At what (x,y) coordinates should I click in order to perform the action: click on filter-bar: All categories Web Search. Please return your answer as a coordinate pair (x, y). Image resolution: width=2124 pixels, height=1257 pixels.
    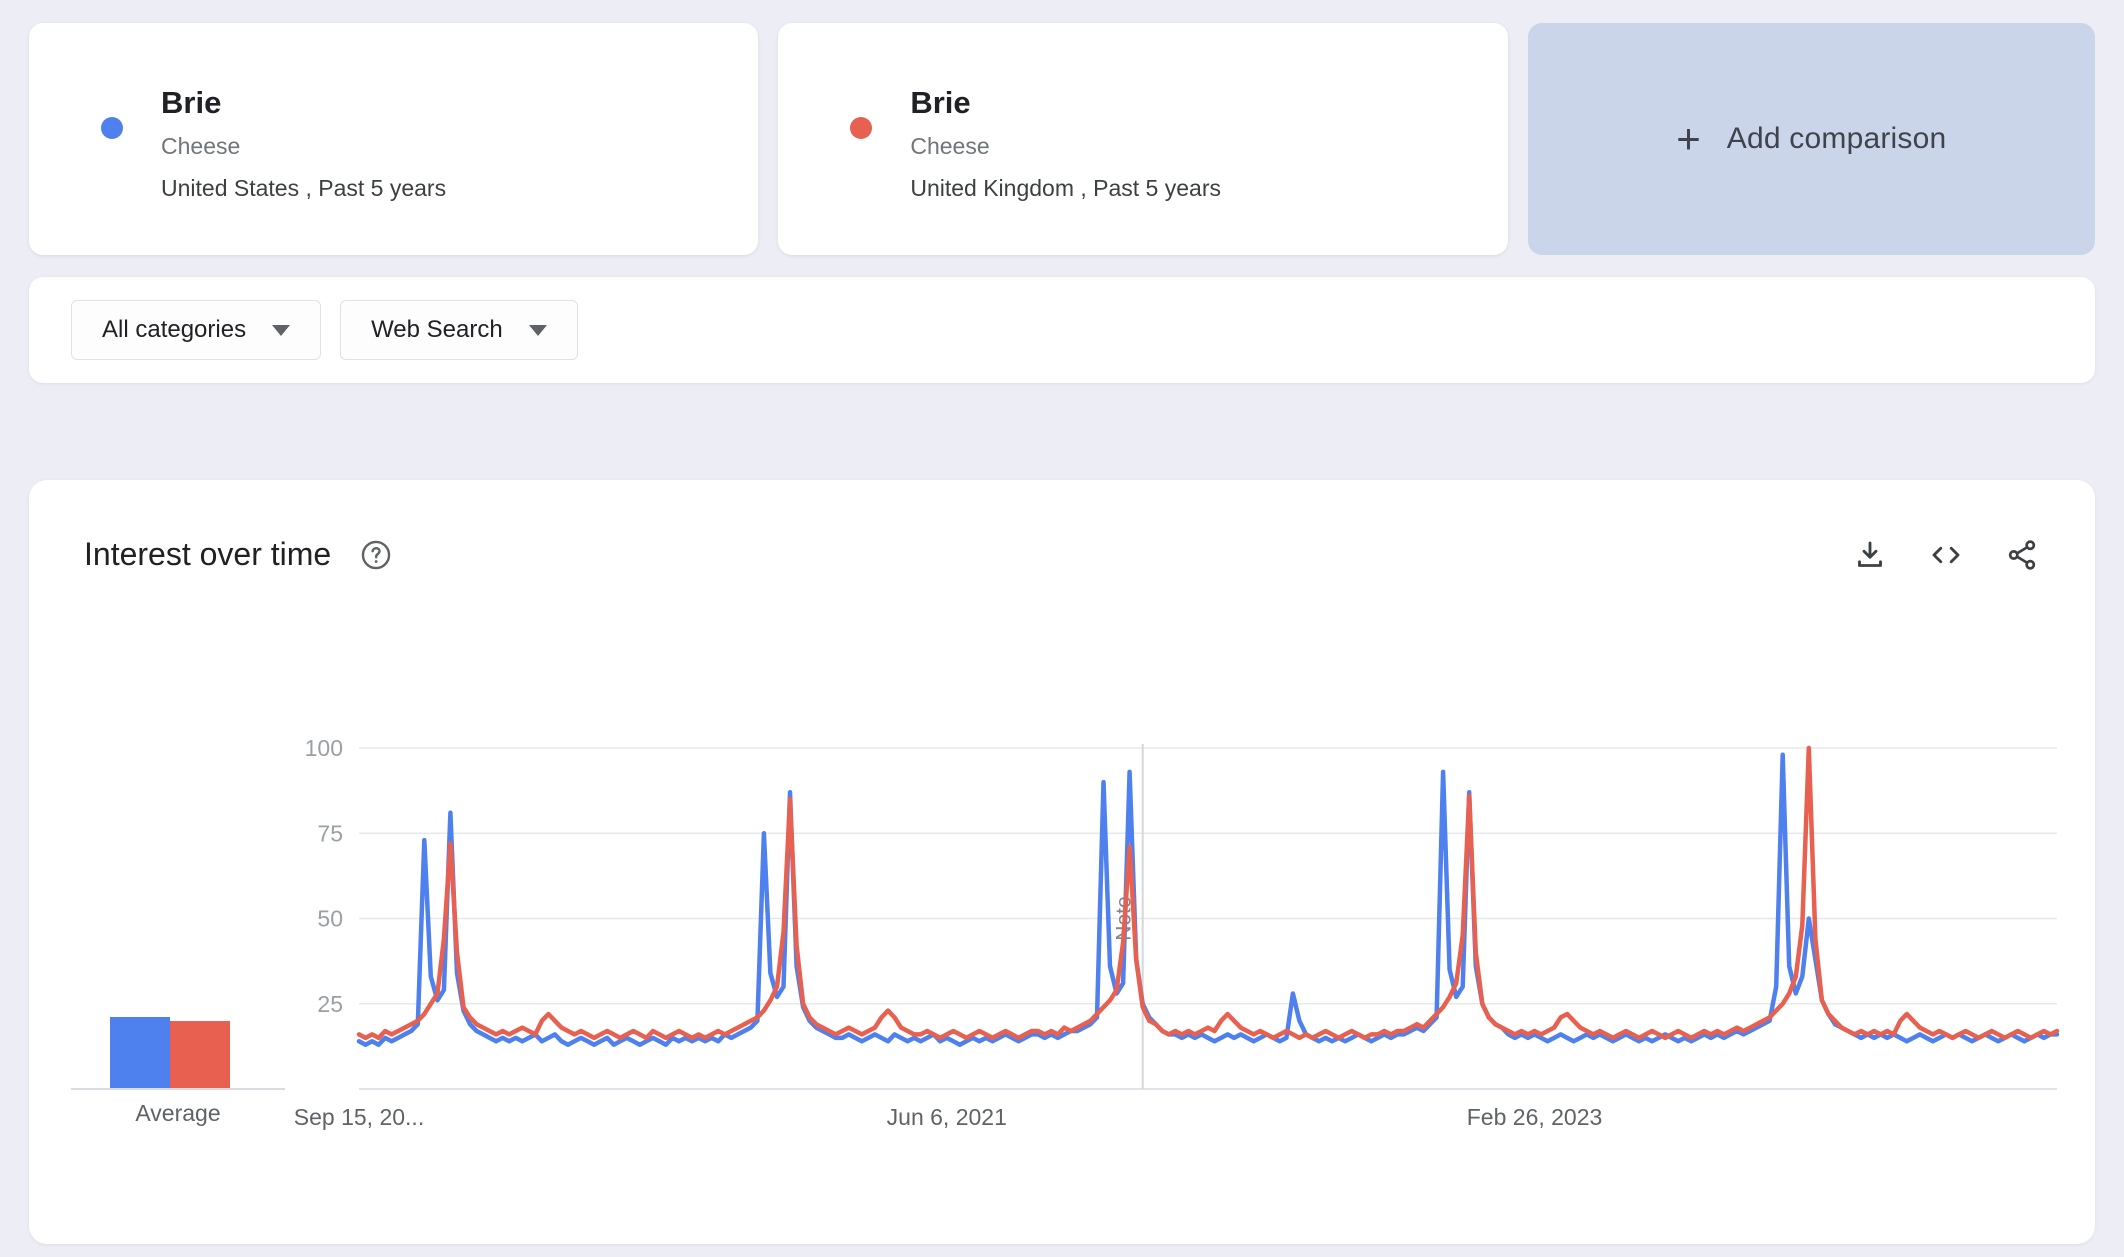
    Looking at the image, I should click on (1062, 330).